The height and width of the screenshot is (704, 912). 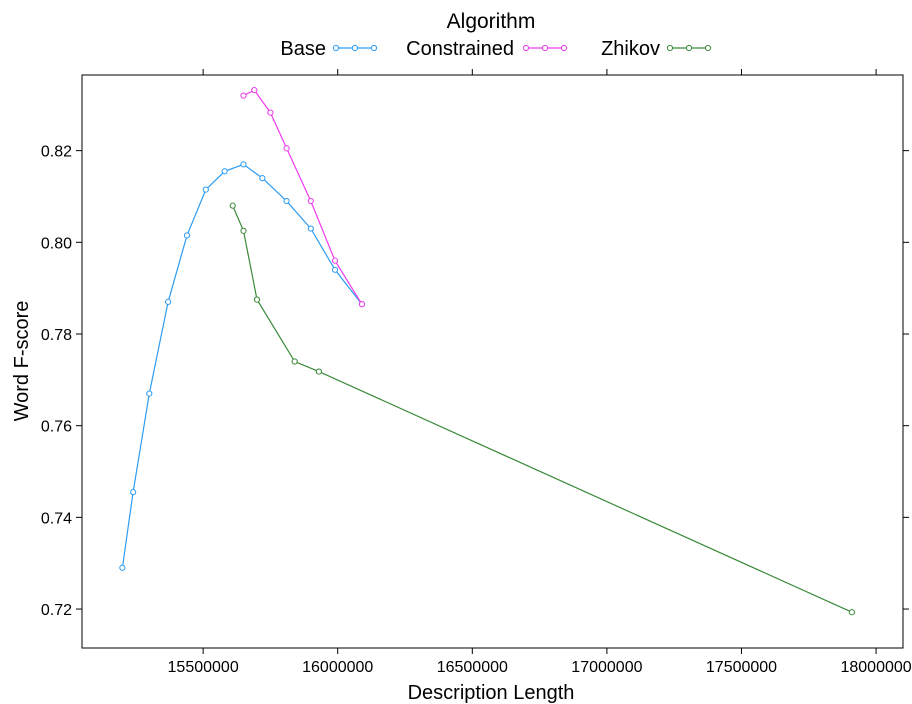 I want to click on x-tick-label: 15500000, so click(x=203, y=667).